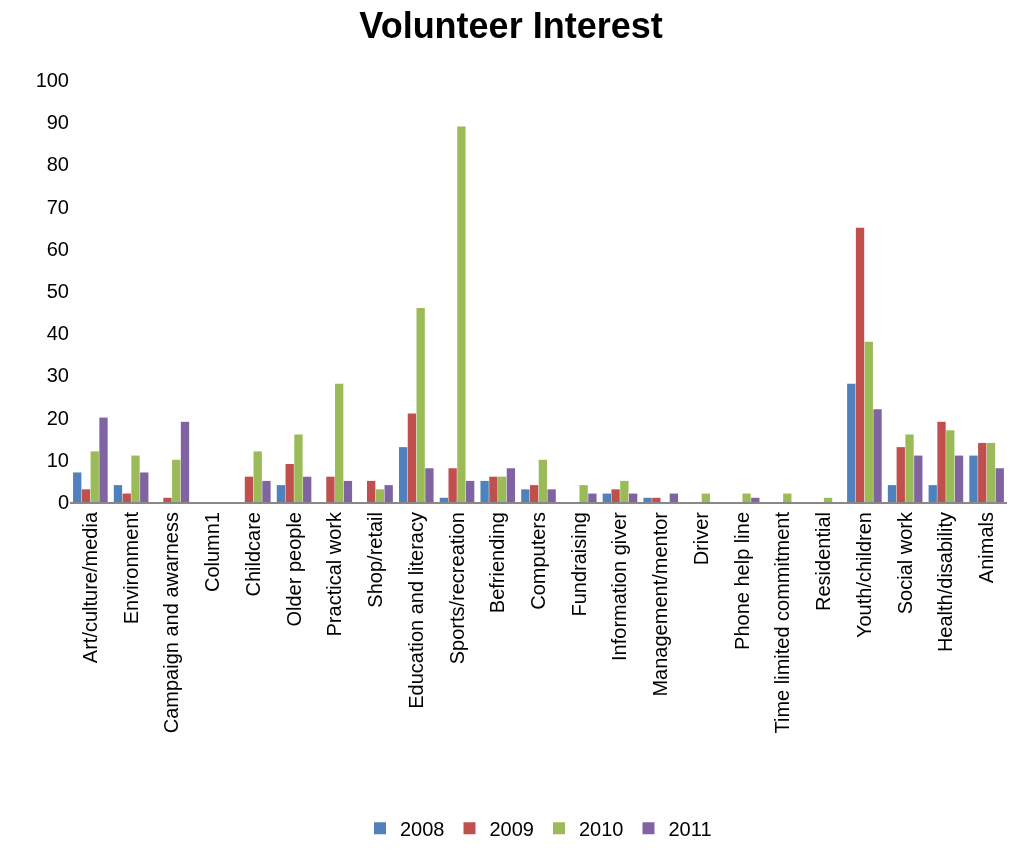  I want to click on x-tick-label: Practical work, so click(334, 574).